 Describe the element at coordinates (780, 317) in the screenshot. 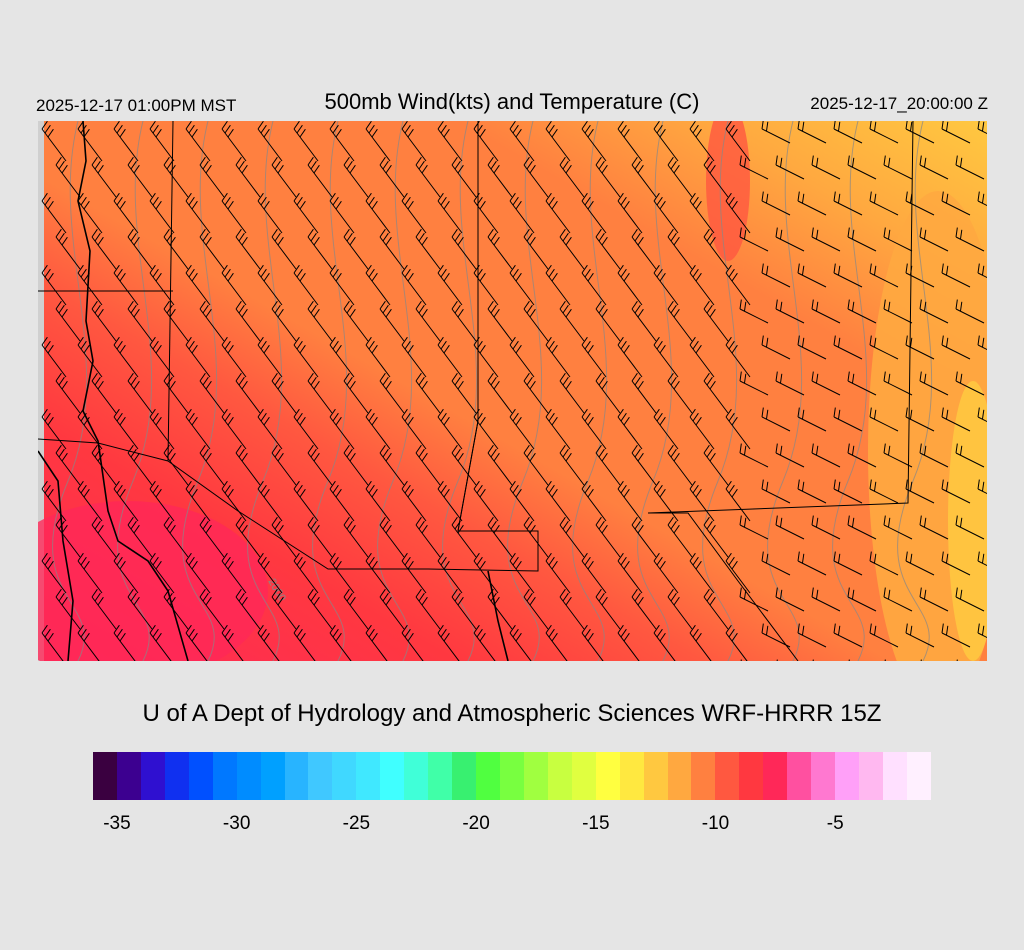

I see `border-line` at that location.